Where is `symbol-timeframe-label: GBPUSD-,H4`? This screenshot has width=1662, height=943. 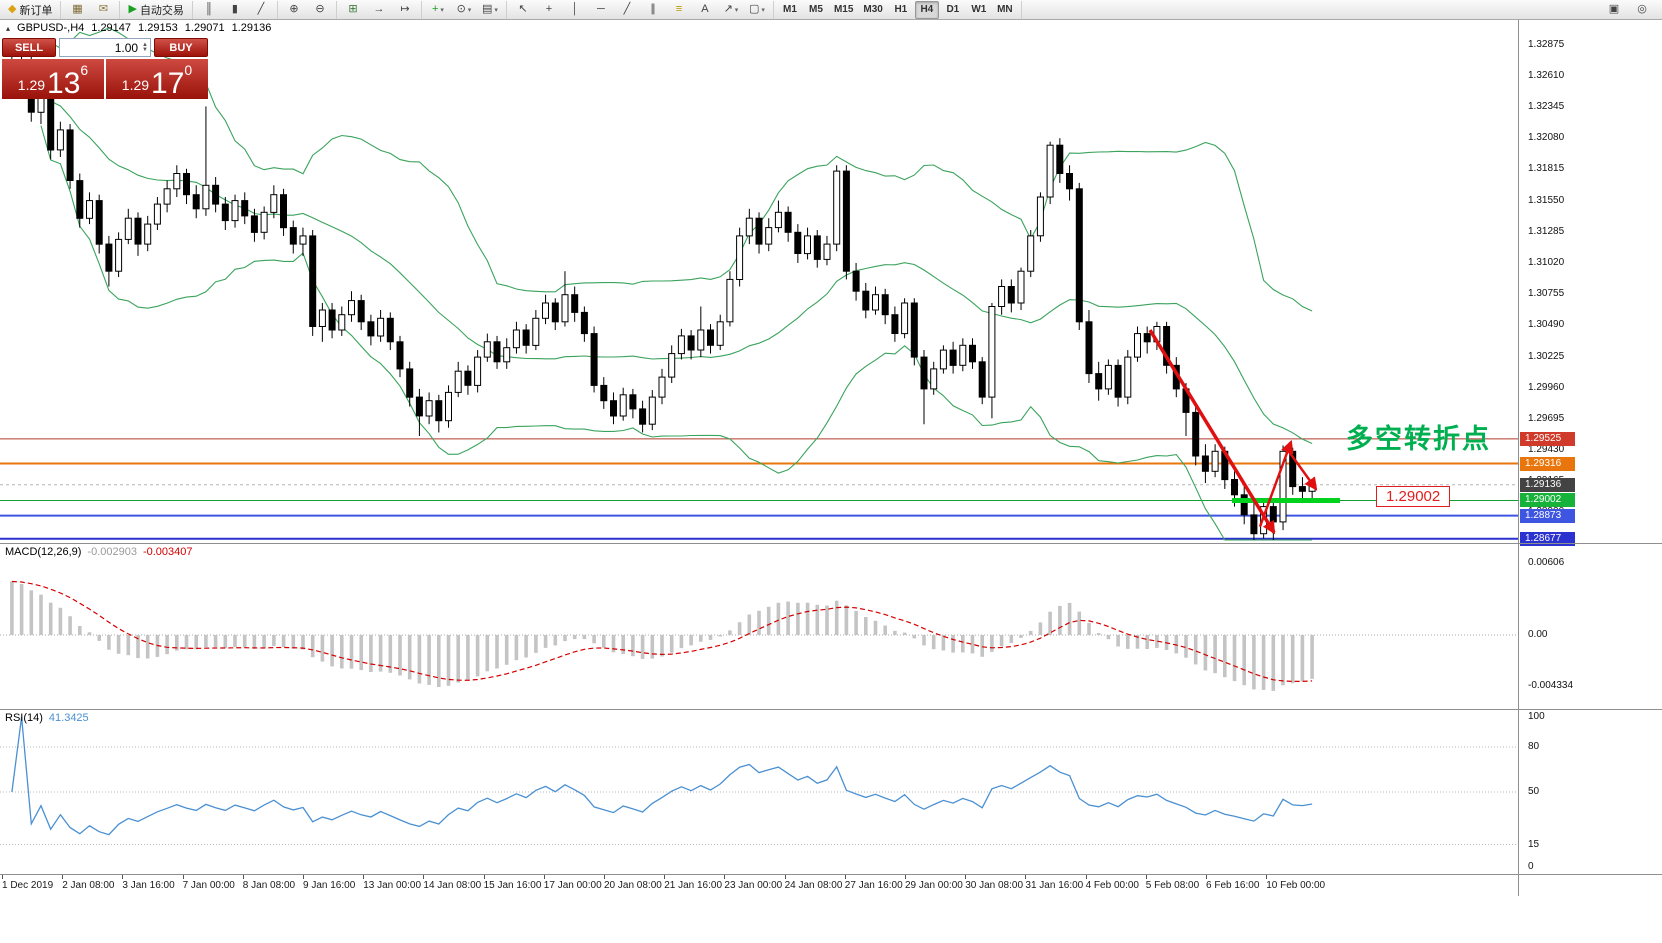 symbol-timeframe-label: GBPUSD-,H4 is located at coordinates (51, 28).